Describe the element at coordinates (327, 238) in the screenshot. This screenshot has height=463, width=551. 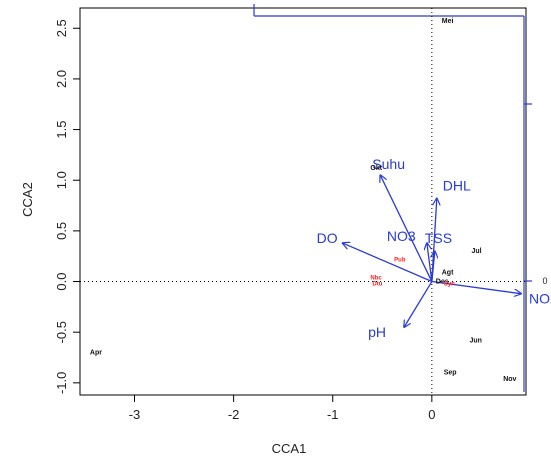
I see `env-vector-label: DO` at that location.